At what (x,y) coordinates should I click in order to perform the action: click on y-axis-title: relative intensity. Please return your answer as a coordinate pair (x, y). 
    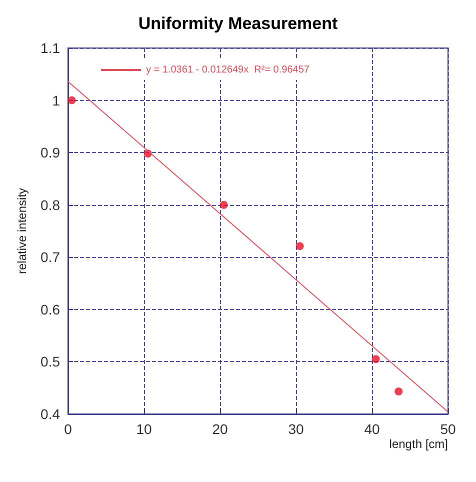
    Looking at the image, I should click on (22, 231).